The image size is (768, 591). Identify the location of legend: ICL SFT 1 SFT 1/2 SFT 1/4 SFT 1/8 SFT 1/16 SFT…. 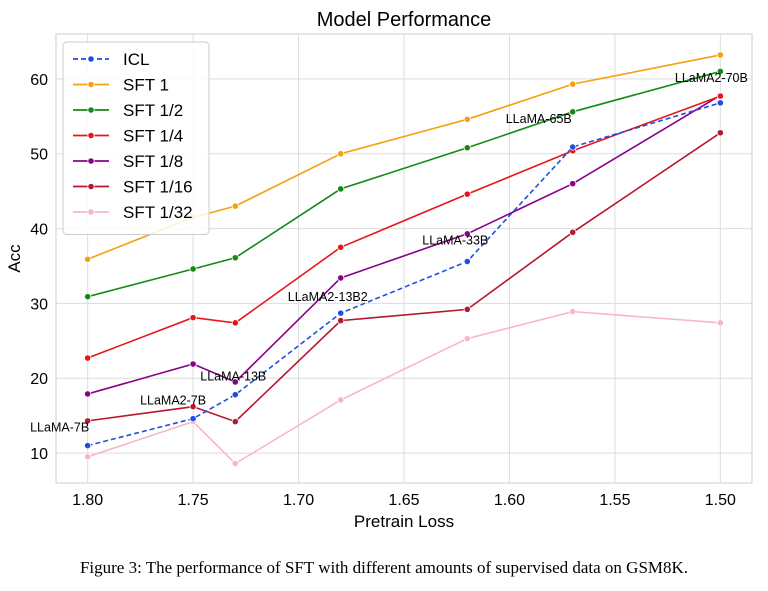
(136, 138).